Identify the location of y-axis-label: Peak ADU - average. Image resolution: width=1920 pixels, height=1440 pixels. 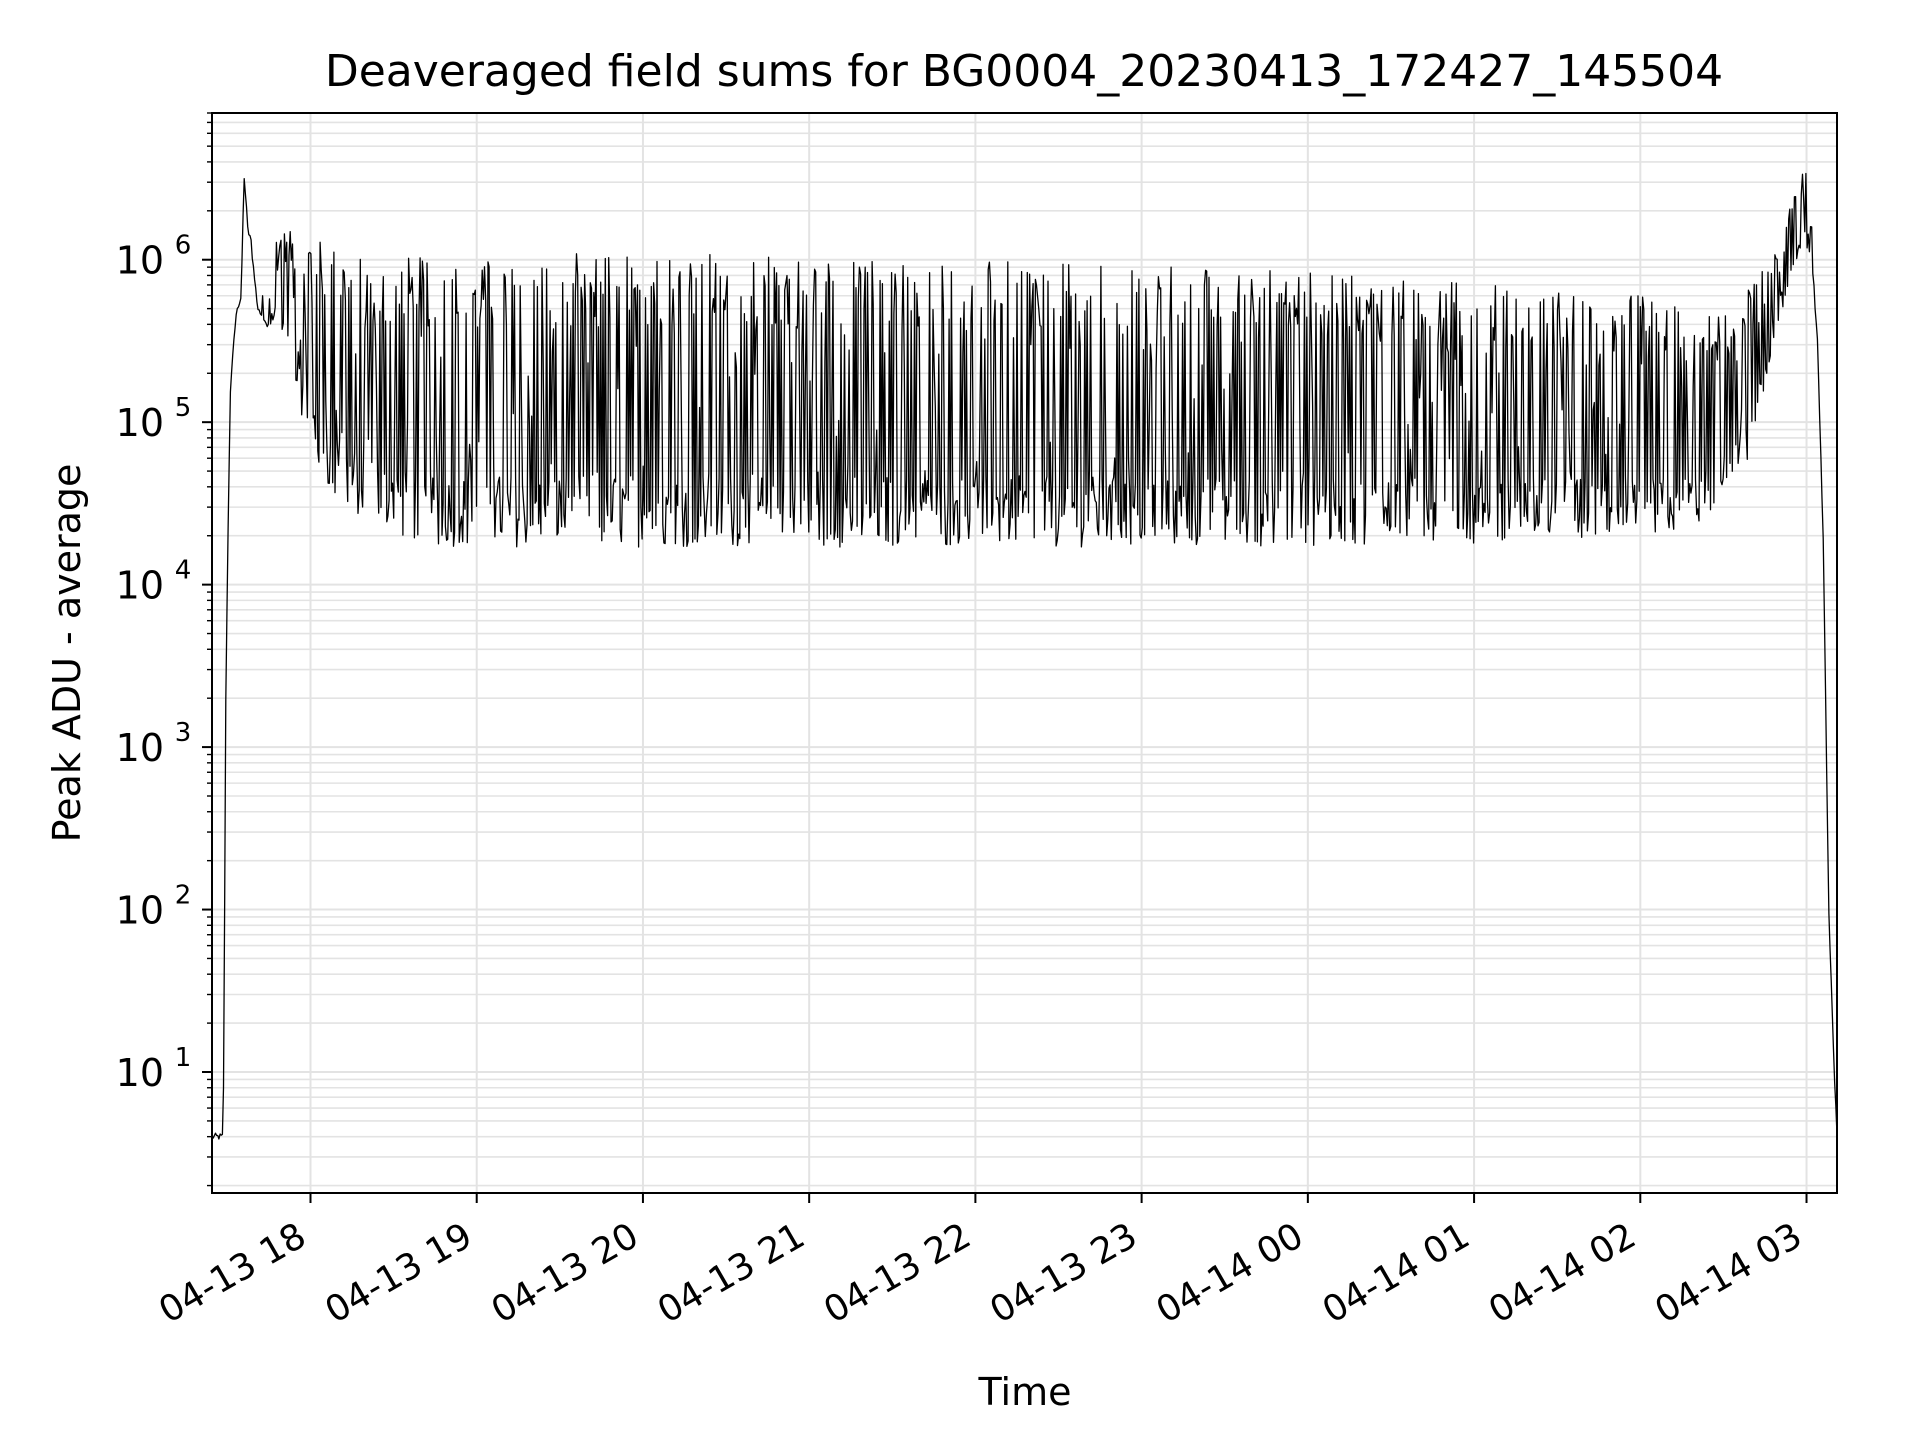
(67, 653).